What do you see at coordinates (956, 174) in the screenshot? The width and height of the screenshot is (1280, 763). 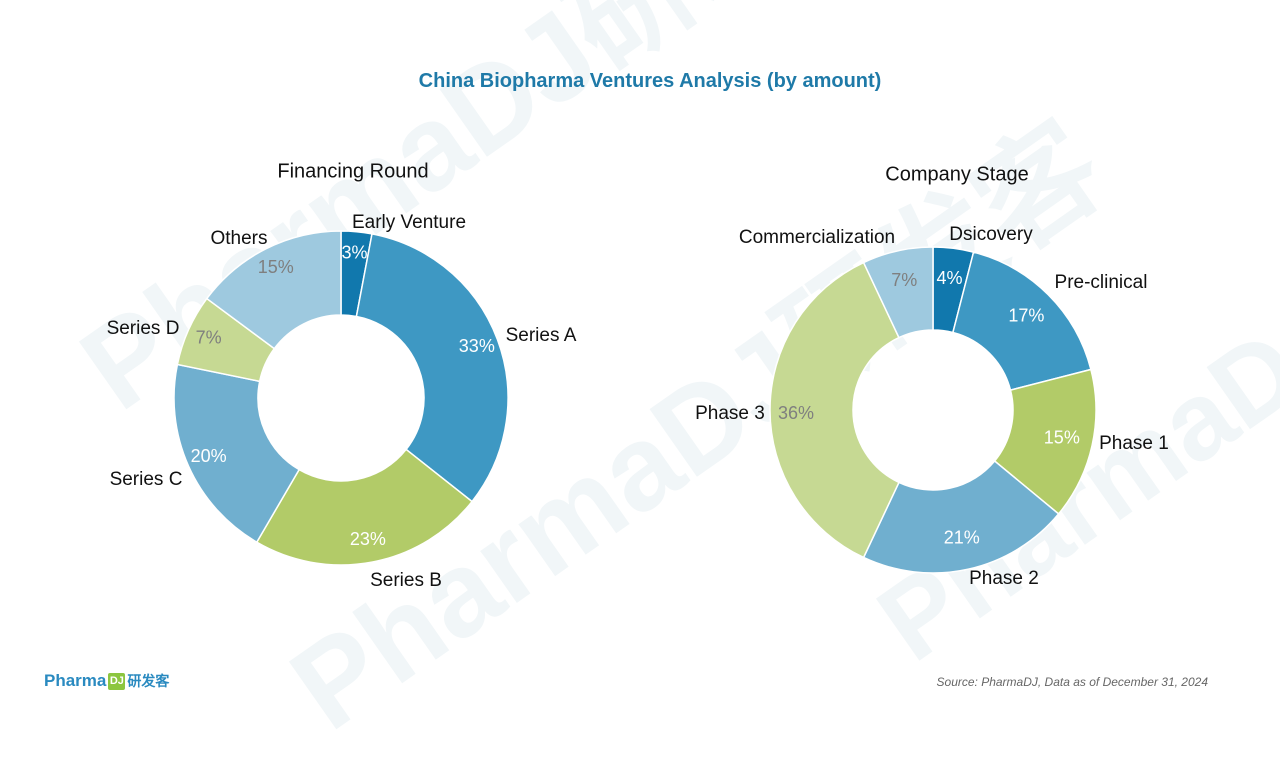 I see `donut-chart-title: Company Stage` at bounding box center [956, 174].